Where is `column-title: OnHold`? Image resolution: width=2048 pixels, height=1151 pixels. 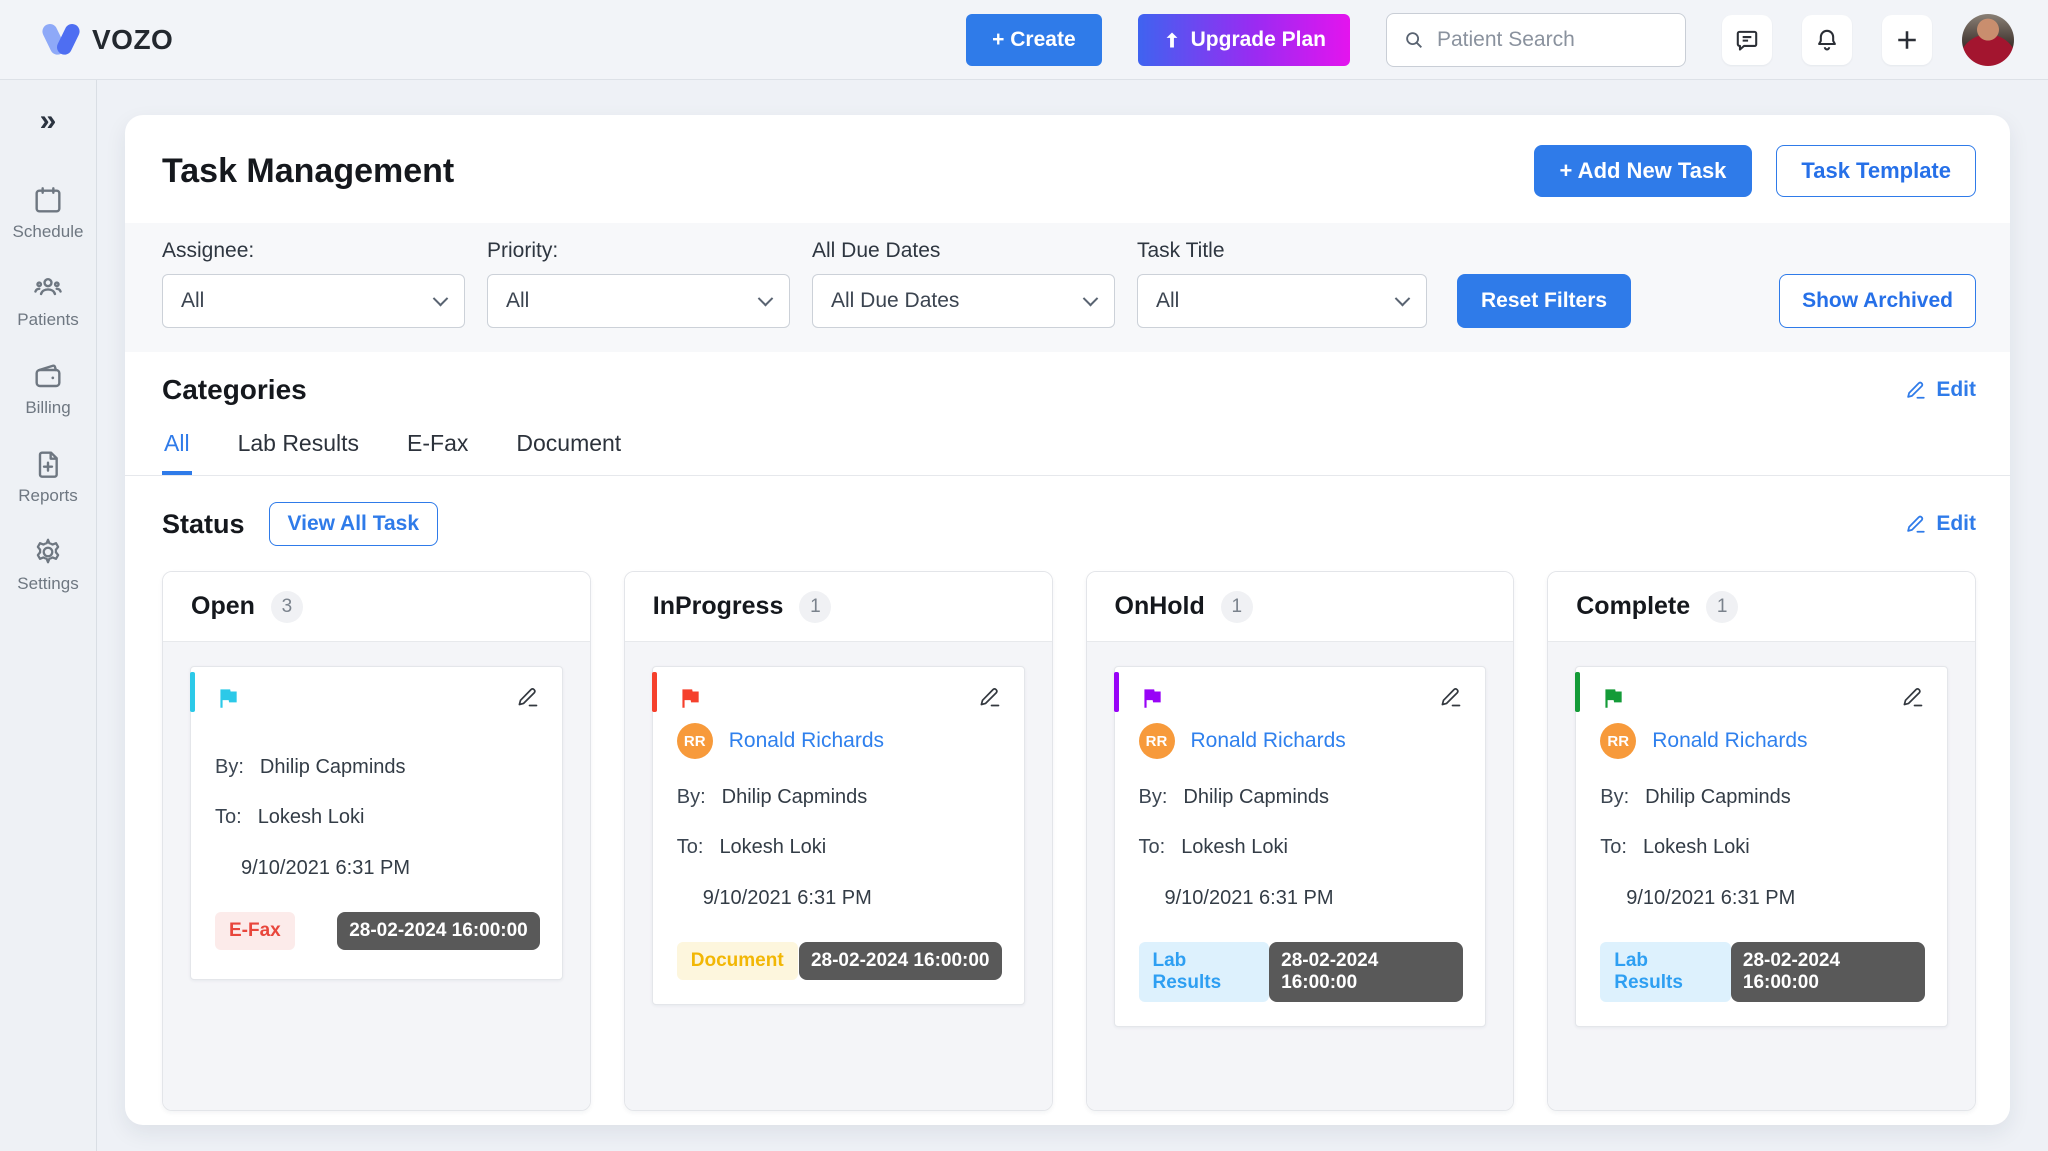 column-title: OnHold is located at coordinates (1159, 606).